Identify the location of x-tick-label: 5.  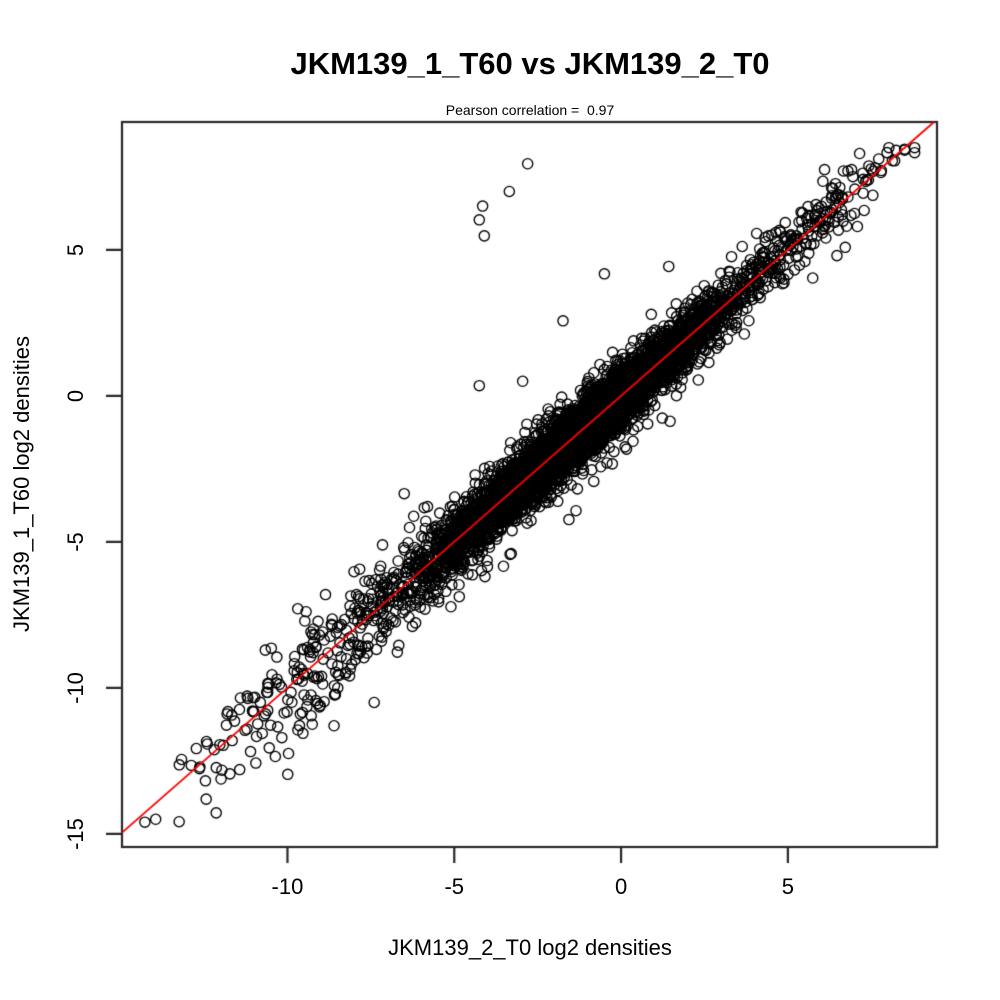
(787, 886).